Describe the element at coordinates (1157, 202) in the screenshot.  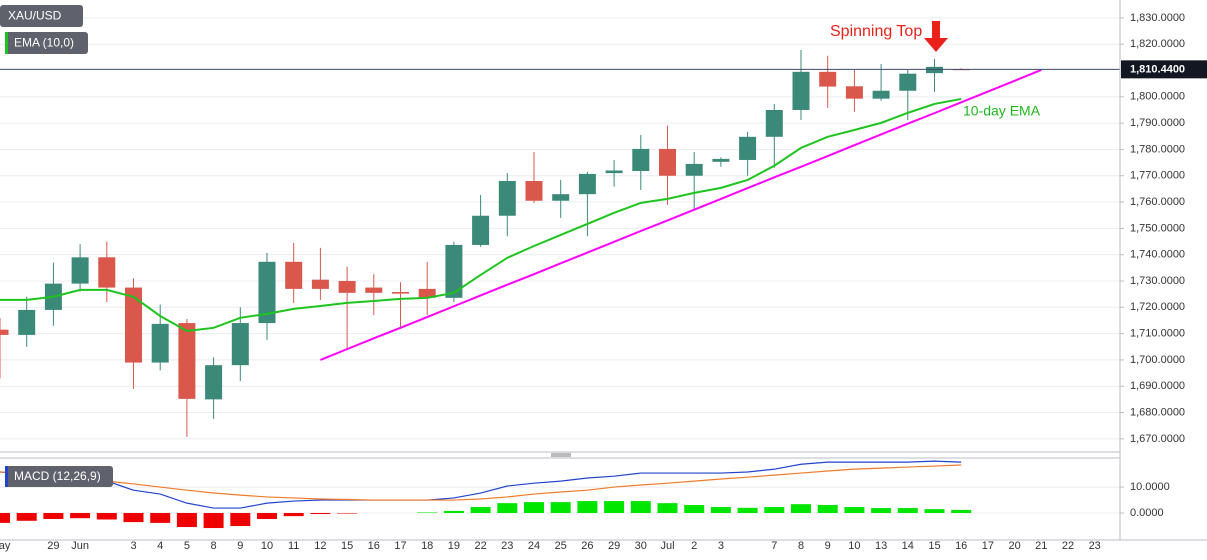
I see `y-tick-label: 1,760.0000` at that location.